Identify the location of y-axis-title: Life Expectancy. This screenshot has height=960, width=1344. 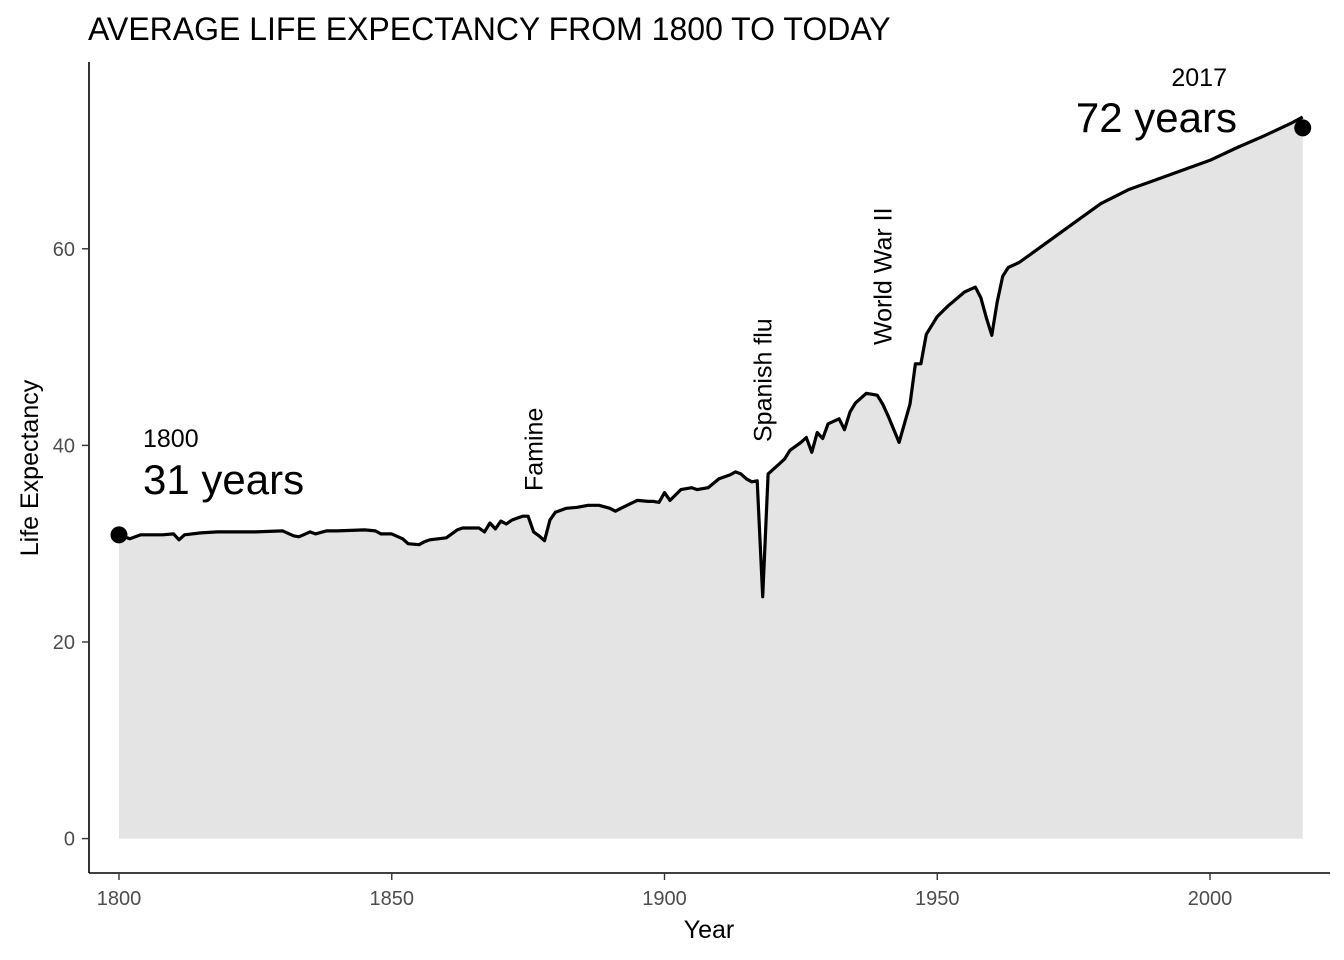
(30, 467).